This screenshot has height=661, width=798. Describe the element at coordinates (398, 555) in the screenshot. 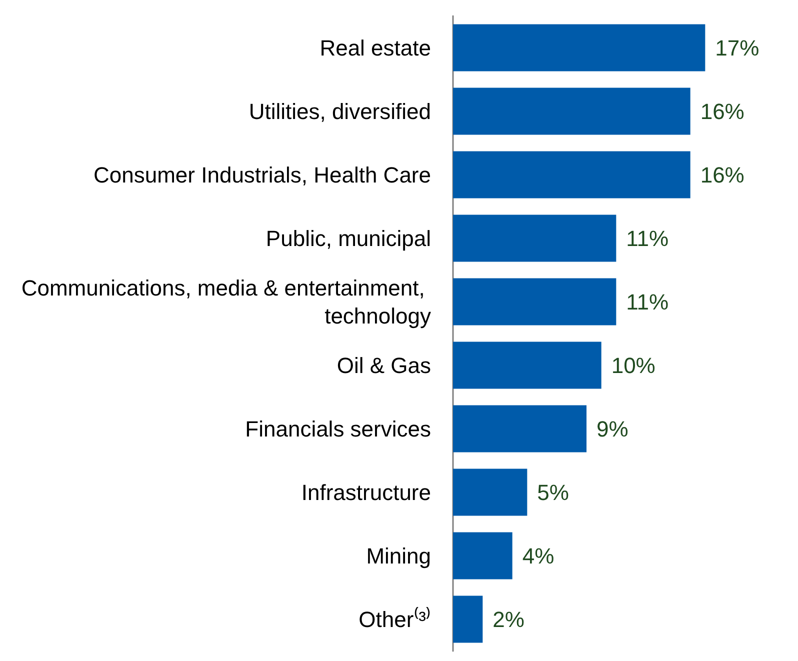

I see `y-tick-label: Mining` at that location.